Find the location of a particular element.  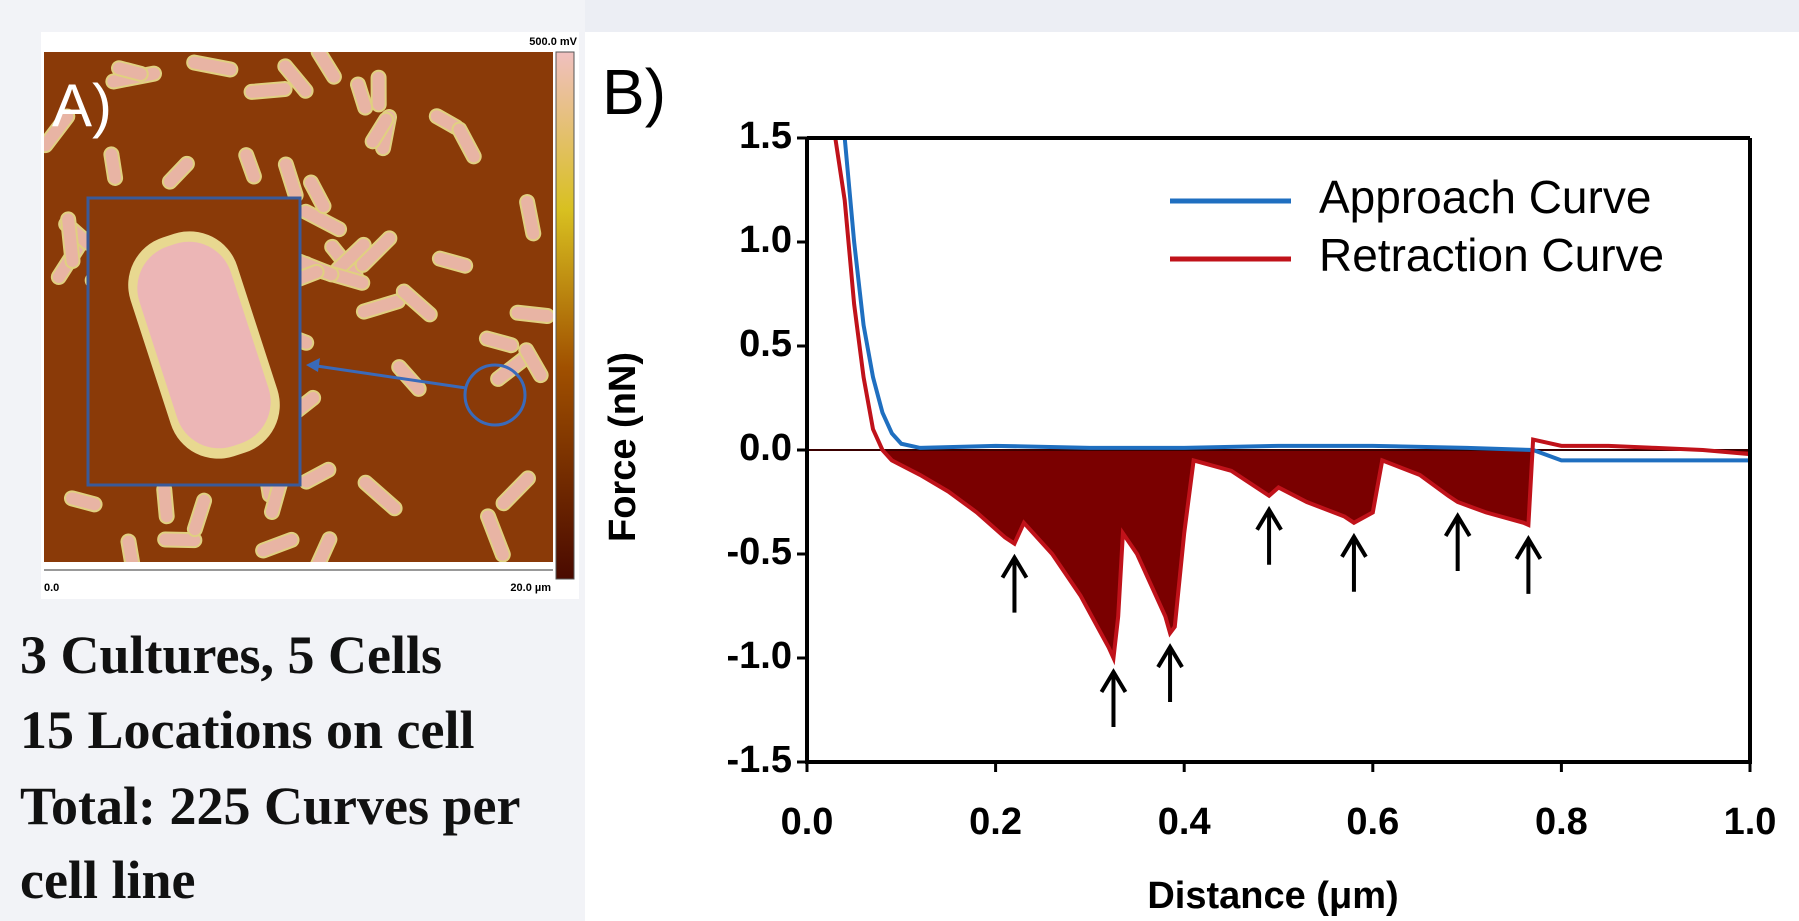

y-tick-label: 1.0 is located at coordinates (765, 240).